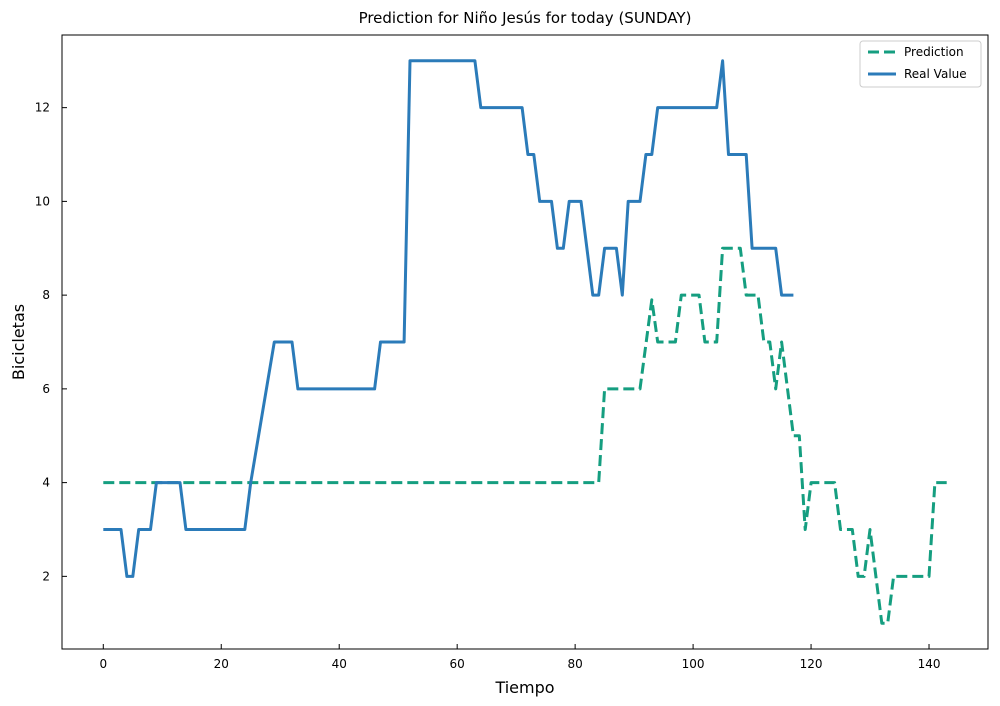  What do you see at coordinates (811, 664) in the screenshot?
I see `x-tick-label: 120` at bounding box center [811, 664].